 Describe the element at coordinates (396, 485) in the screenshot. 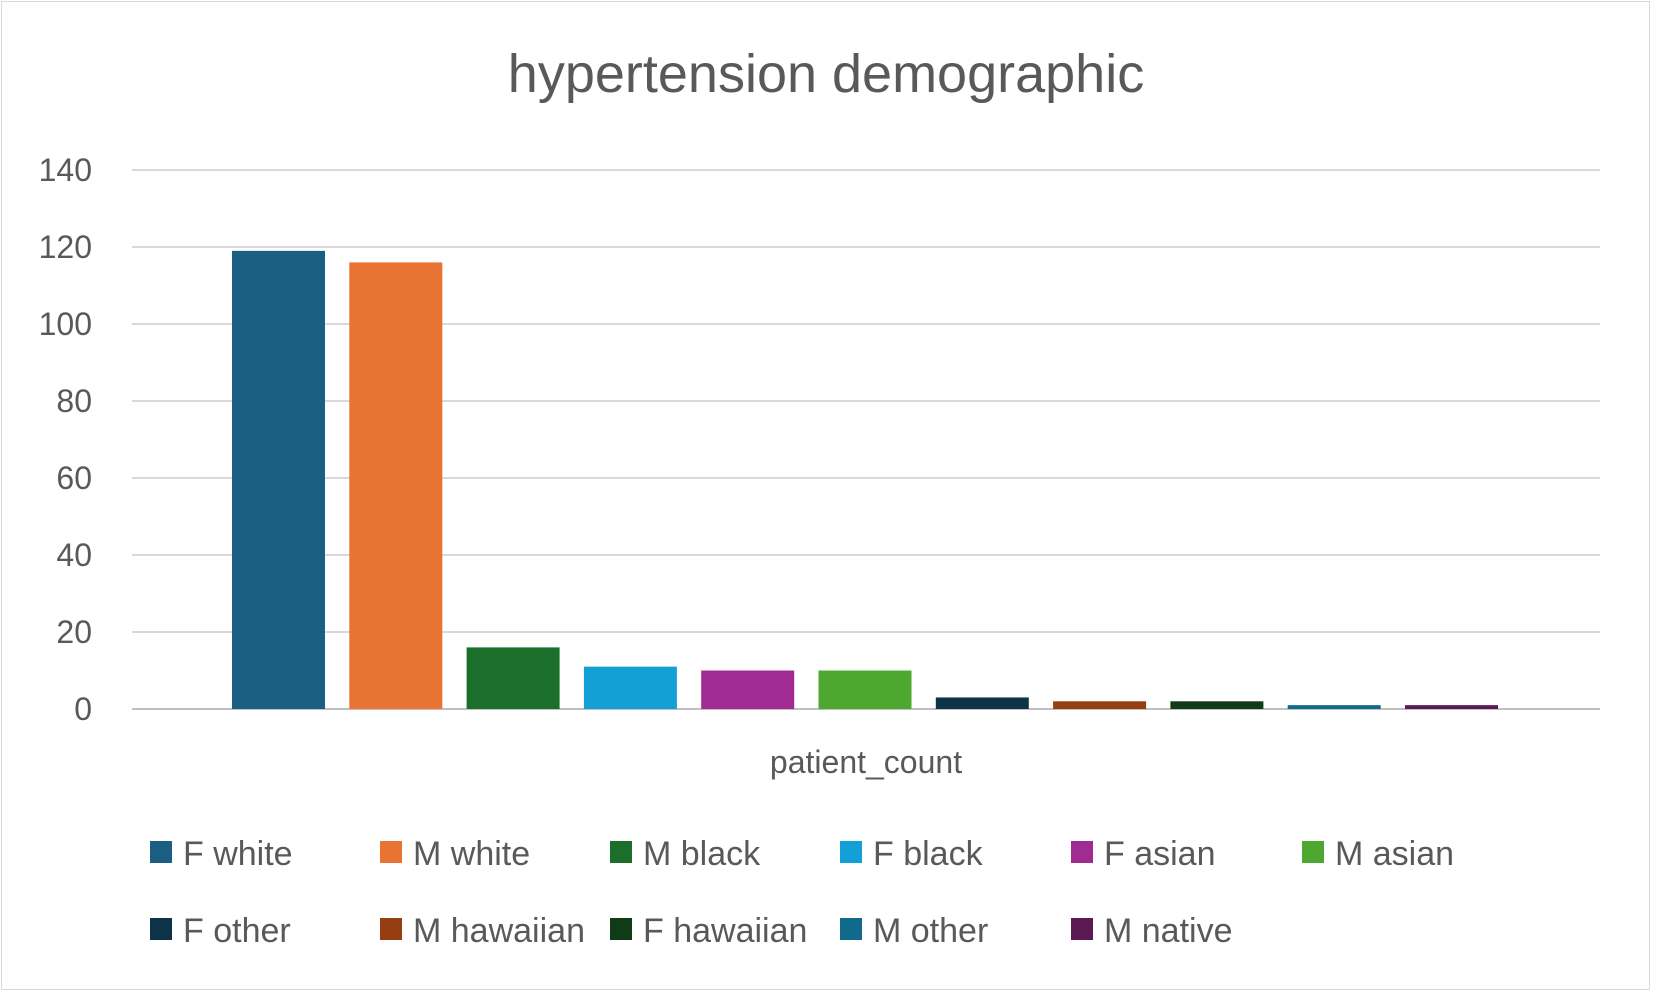

I see `bar-m-white` at that location.